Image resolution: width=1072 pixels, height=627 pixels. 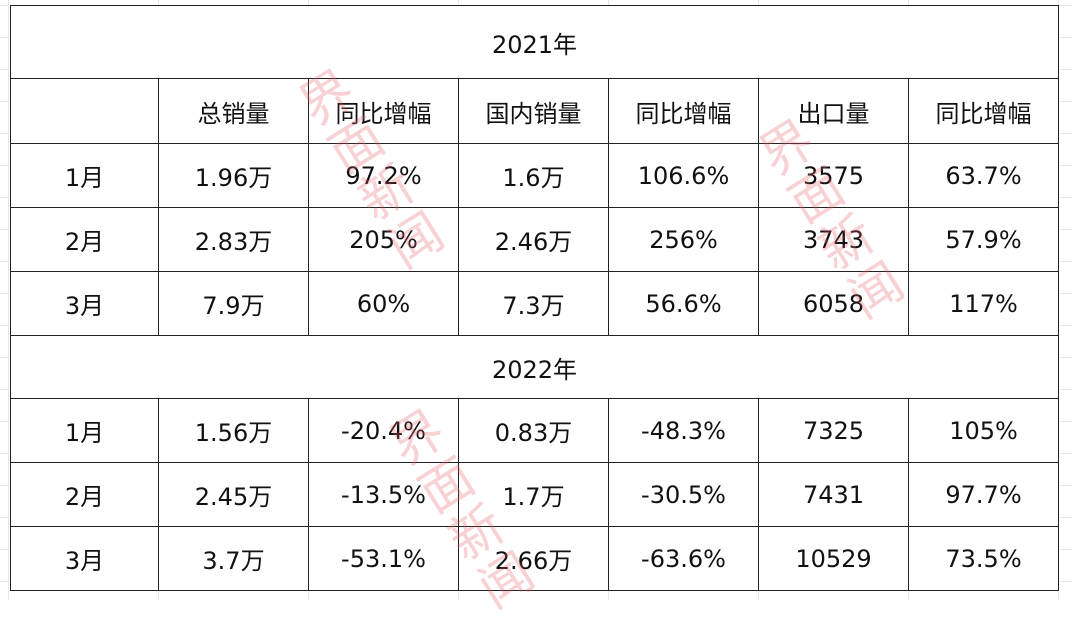 I want to click on data-cell: -20.4%, so click(x=383, y=430).